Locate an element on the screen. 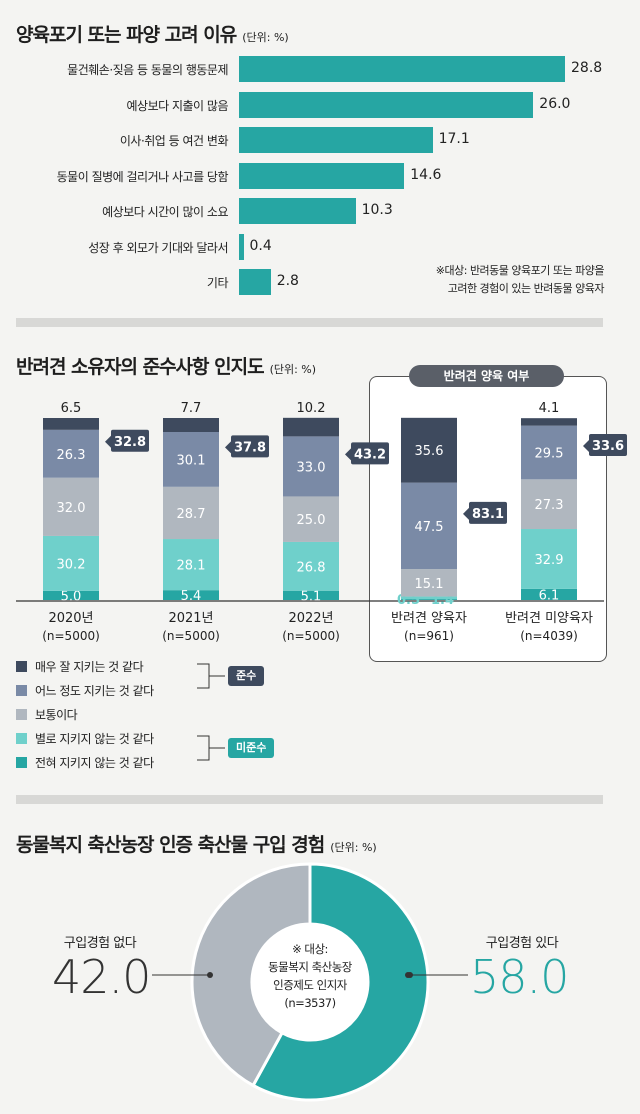  legend-item-3: 보통이다 is located at coordinates (47, 714).